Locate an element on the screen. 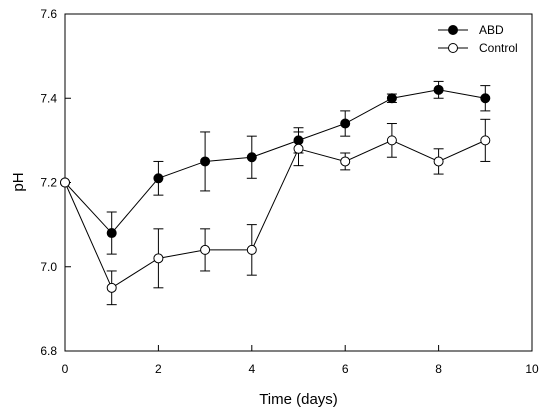  x-tick-label: 10 is located at coordinates (532, 369).